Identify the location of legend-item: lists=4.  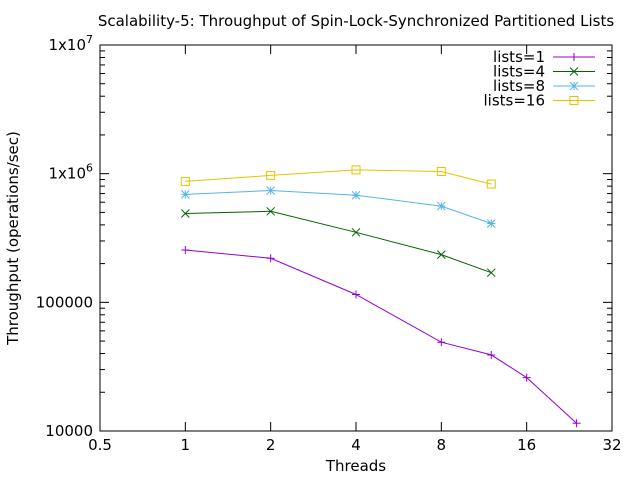
(544, 72).